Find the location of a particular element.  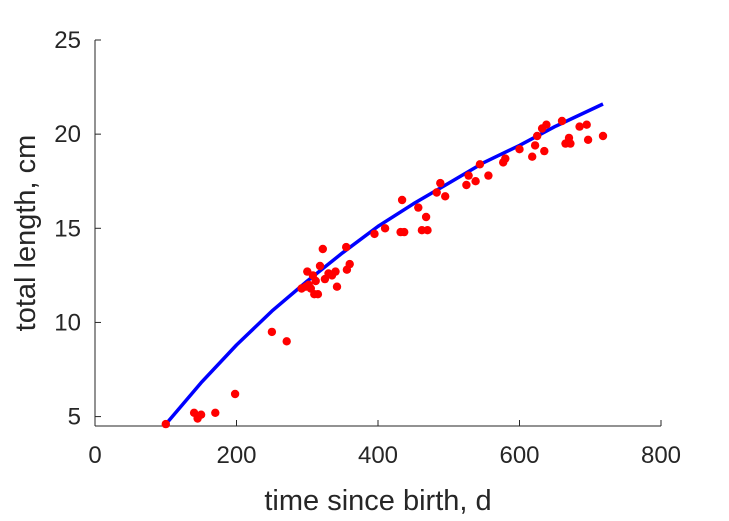

x-tick-label-200: 200 is located at coordinates (236, 455).